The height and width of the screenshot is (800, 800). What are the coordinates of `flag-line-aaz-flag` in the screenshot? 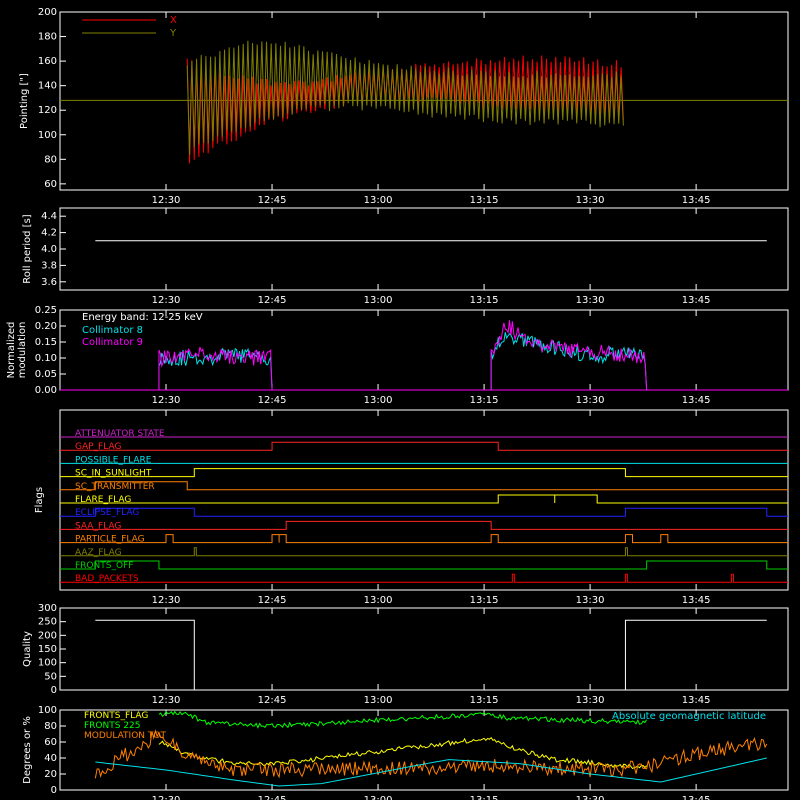 It's located at (424, 552).